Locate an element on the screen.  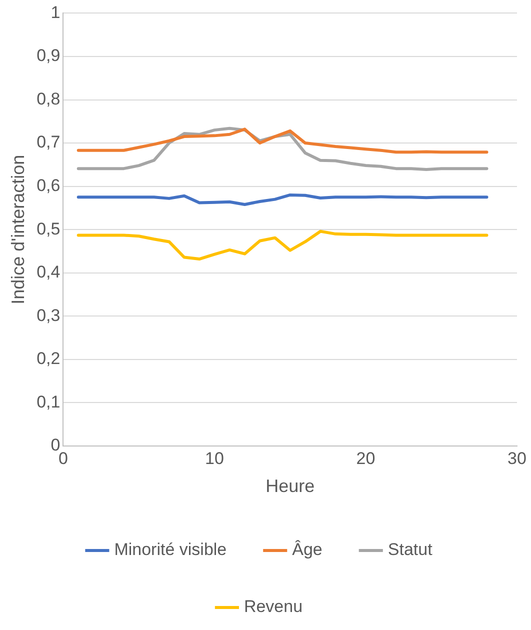
y-axis-title: Indice d'interaction is located at coordinates (18, 229).